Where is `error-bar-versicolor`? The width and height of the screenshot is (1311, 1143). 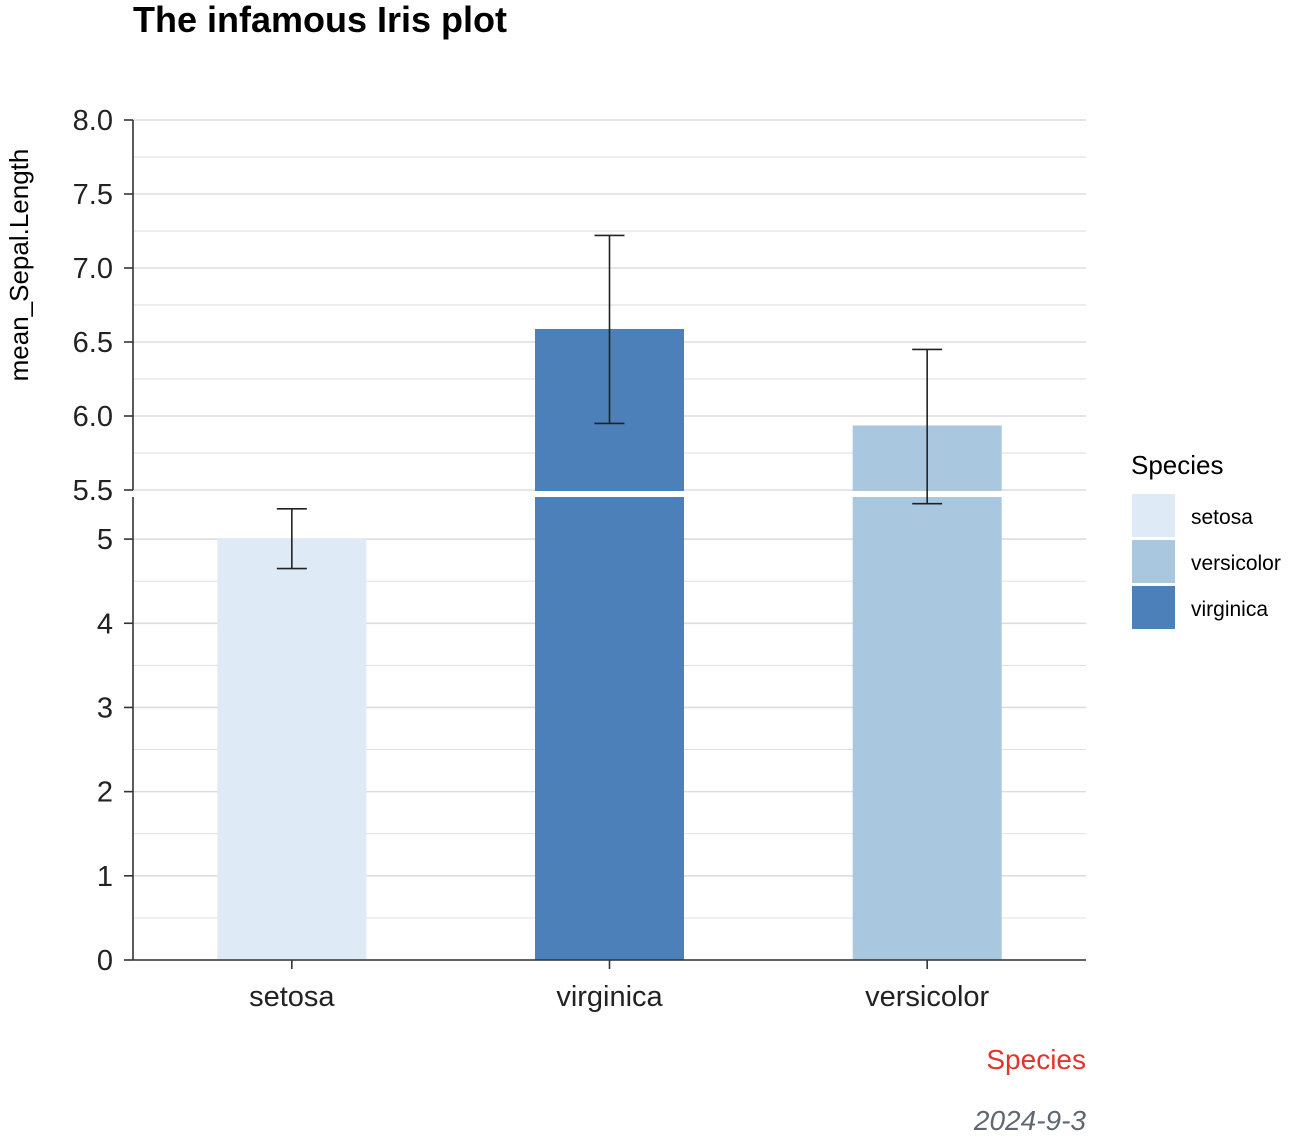 error-bar-versicolor is located at coordinates (927, 426).